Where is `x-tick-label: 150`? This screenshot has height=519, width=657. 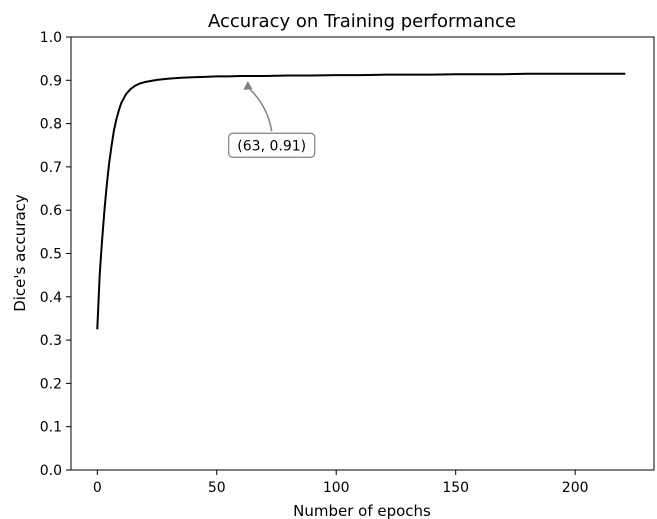 x-tick-label: 150 is located at coordinates (455, 488).